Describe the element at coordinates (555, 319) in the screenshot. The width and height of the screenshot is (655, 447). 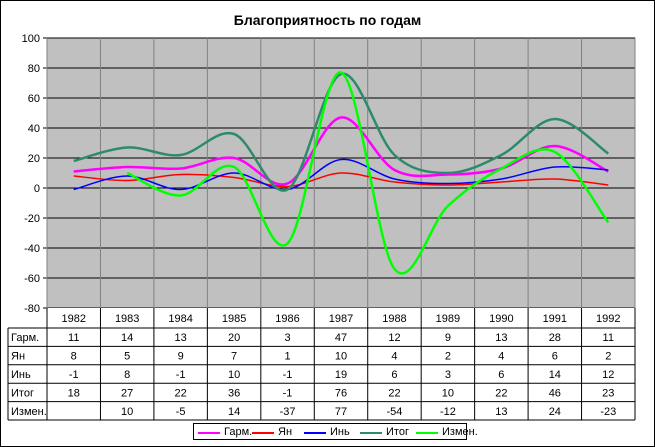
I see `x-tick-label: 1991` at that location.